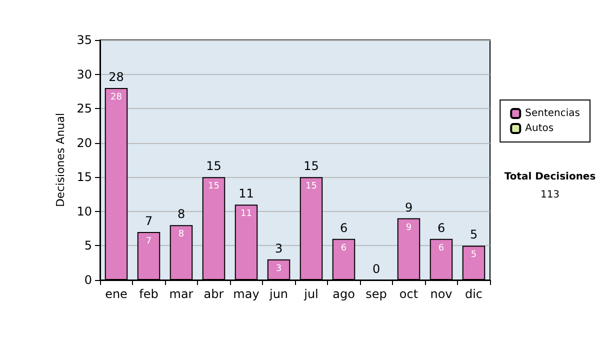  What do you see at coordinates (149, 241) in the screenshot?
I see `data-label: 7` at bounding box center [149, 241].